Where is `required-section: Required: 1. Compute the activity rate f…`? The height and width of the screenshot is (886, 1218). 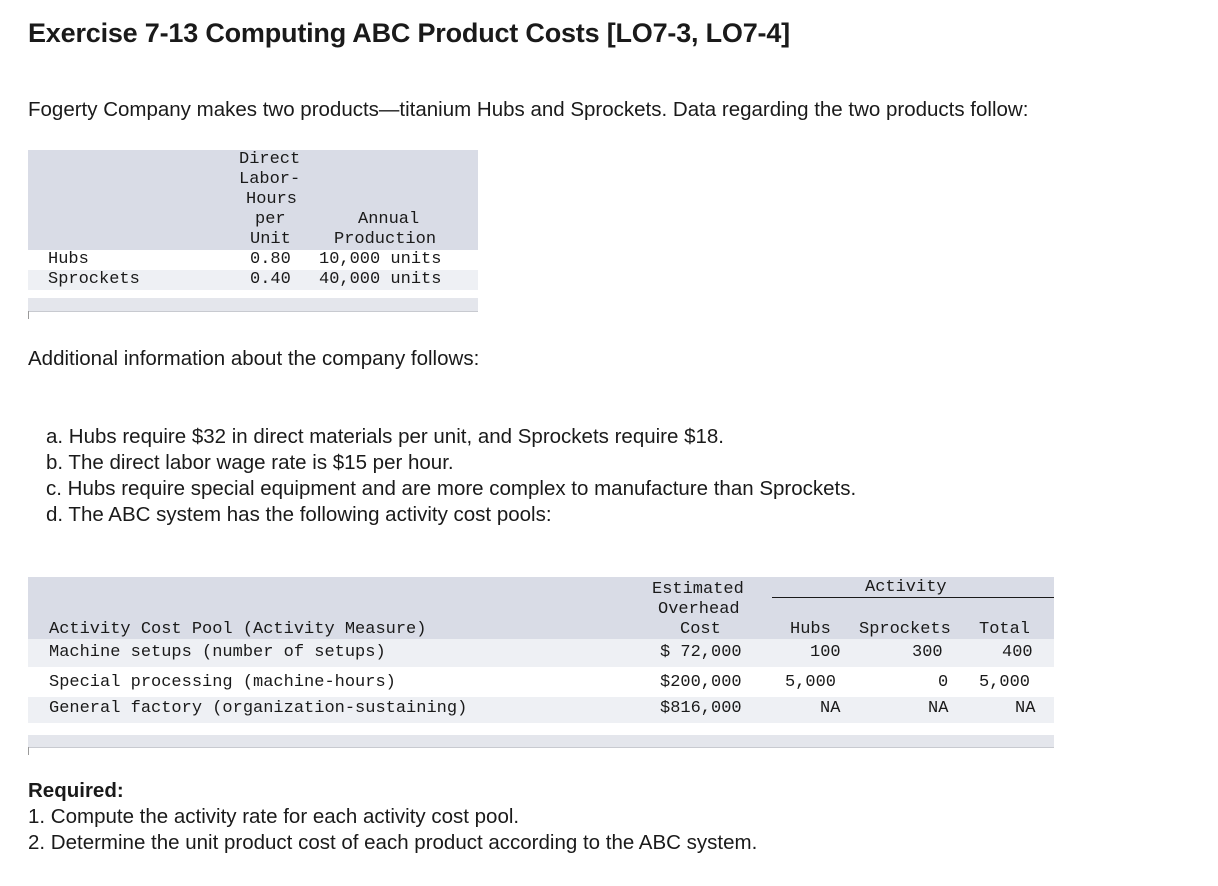 required-section: Required: 1. Compute the activity rate f… is located at coordinates (392, 817).